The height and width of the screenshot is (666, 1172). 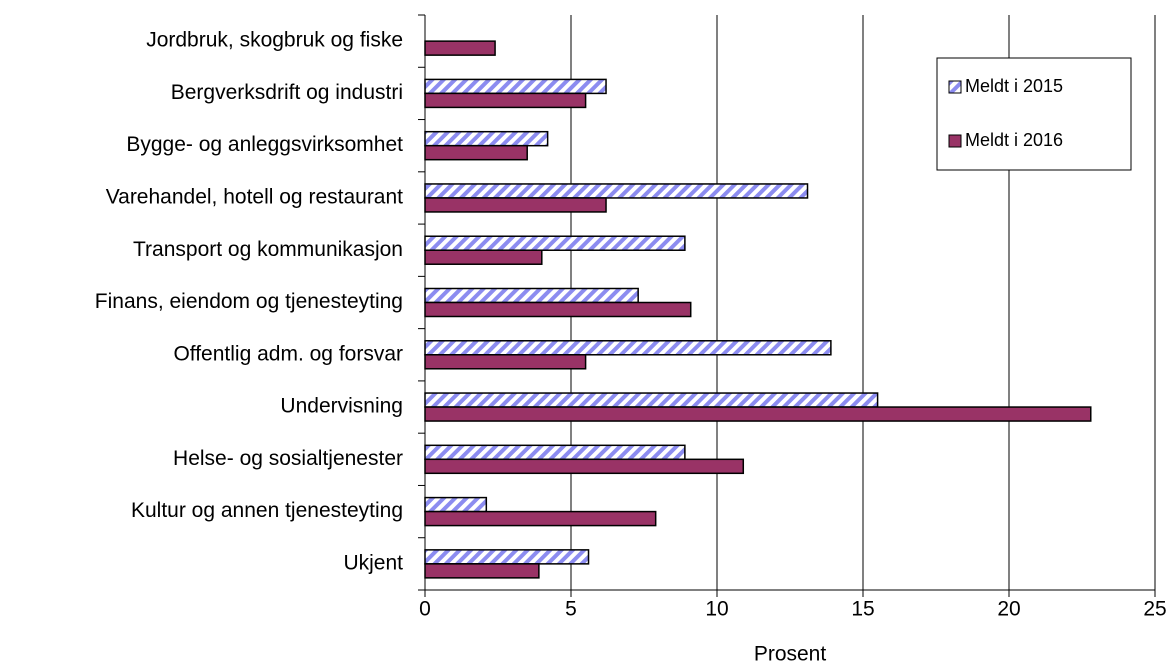 What do you see at coordinates (249, 301) in the screenshot?
I see `y-tick-label: Finans, eiendom og tjenesteyting` at bounding box center [249, 301].